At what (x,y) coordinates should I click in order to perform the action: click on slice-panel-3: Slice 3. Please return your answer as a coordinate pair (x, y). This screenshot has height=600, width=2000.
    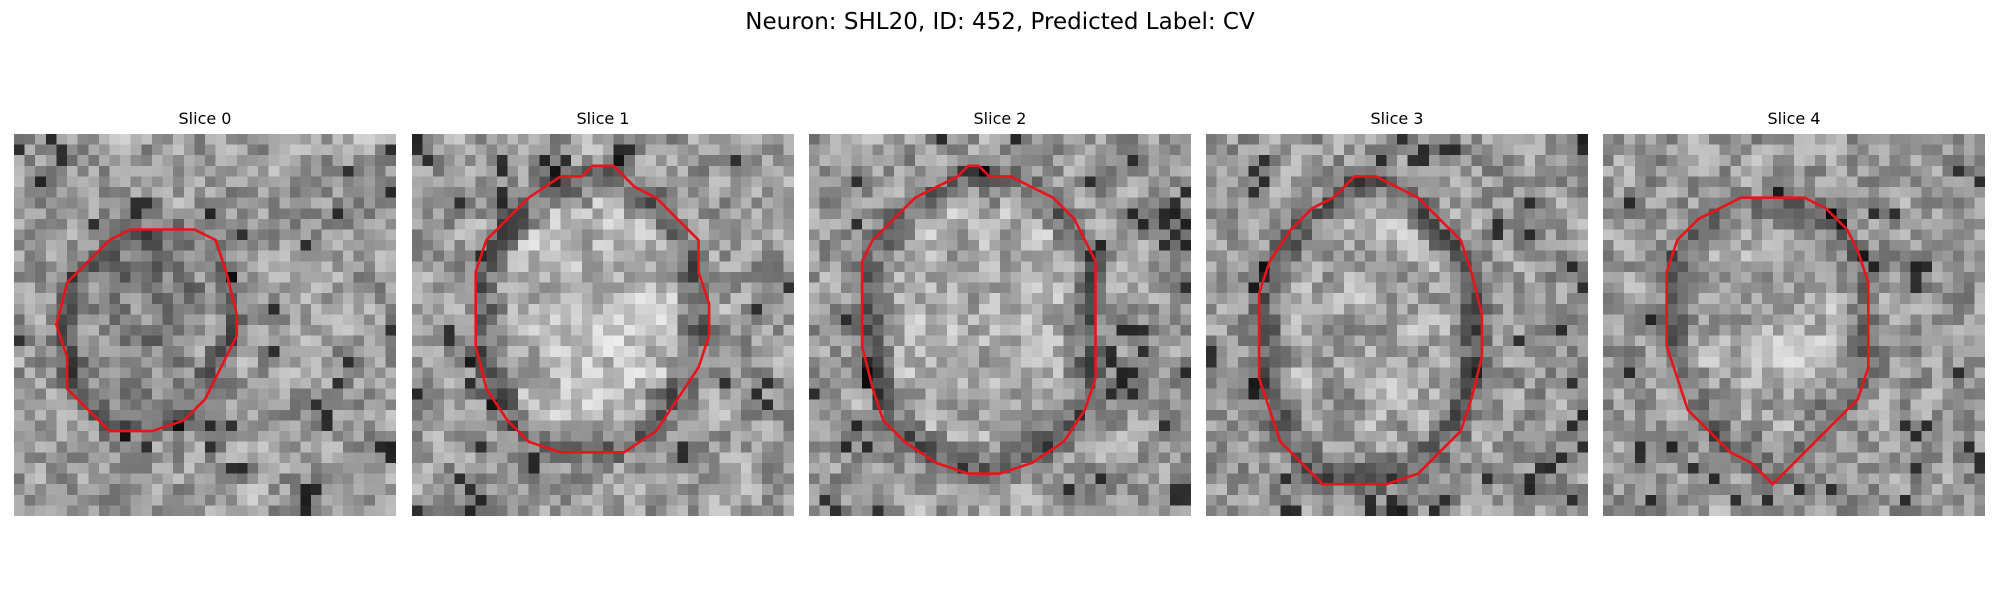
    Looking at the image, I should click on (1397, 312).